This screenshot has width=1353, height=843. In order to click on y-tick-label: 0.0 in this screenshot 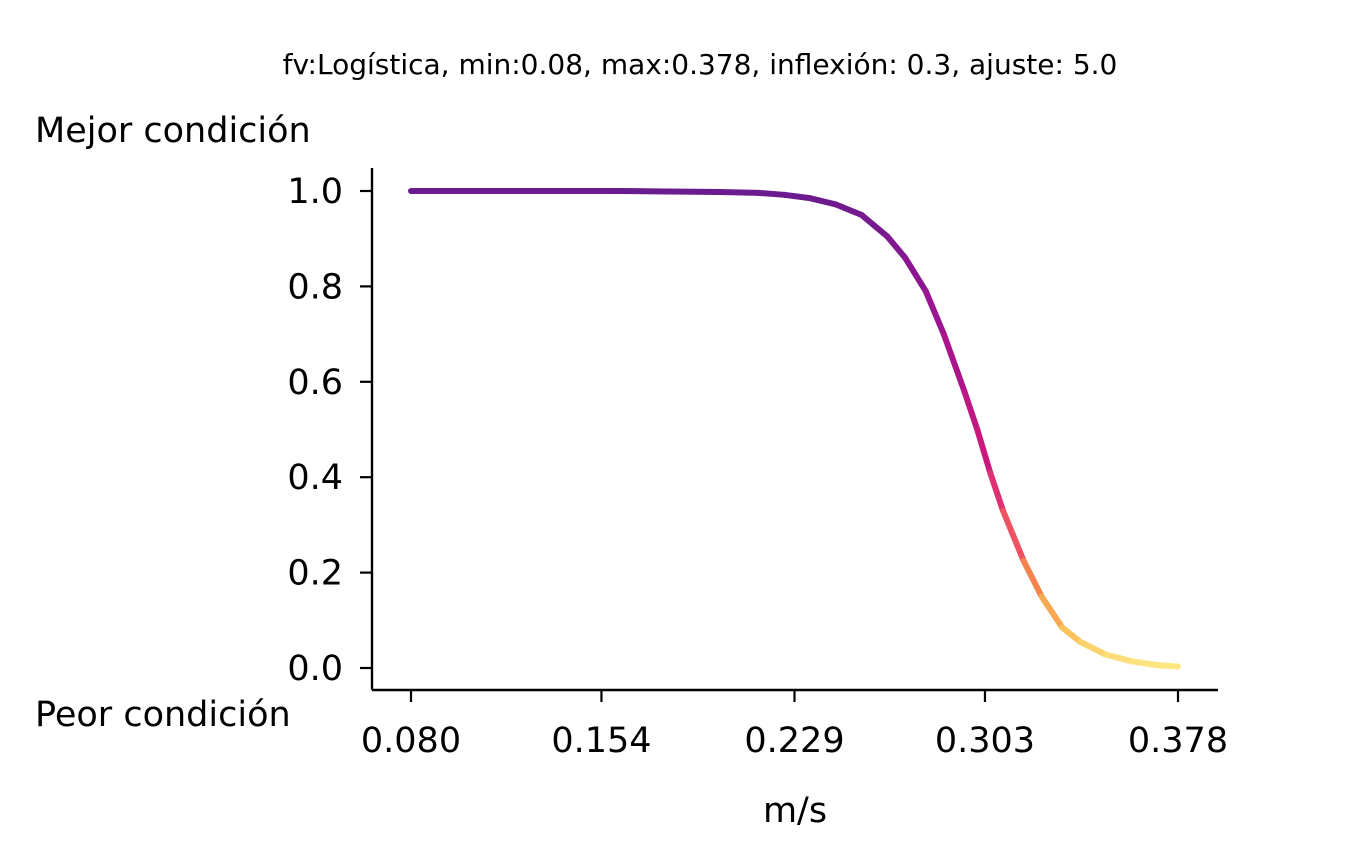, I will do `click(315, 669)`.